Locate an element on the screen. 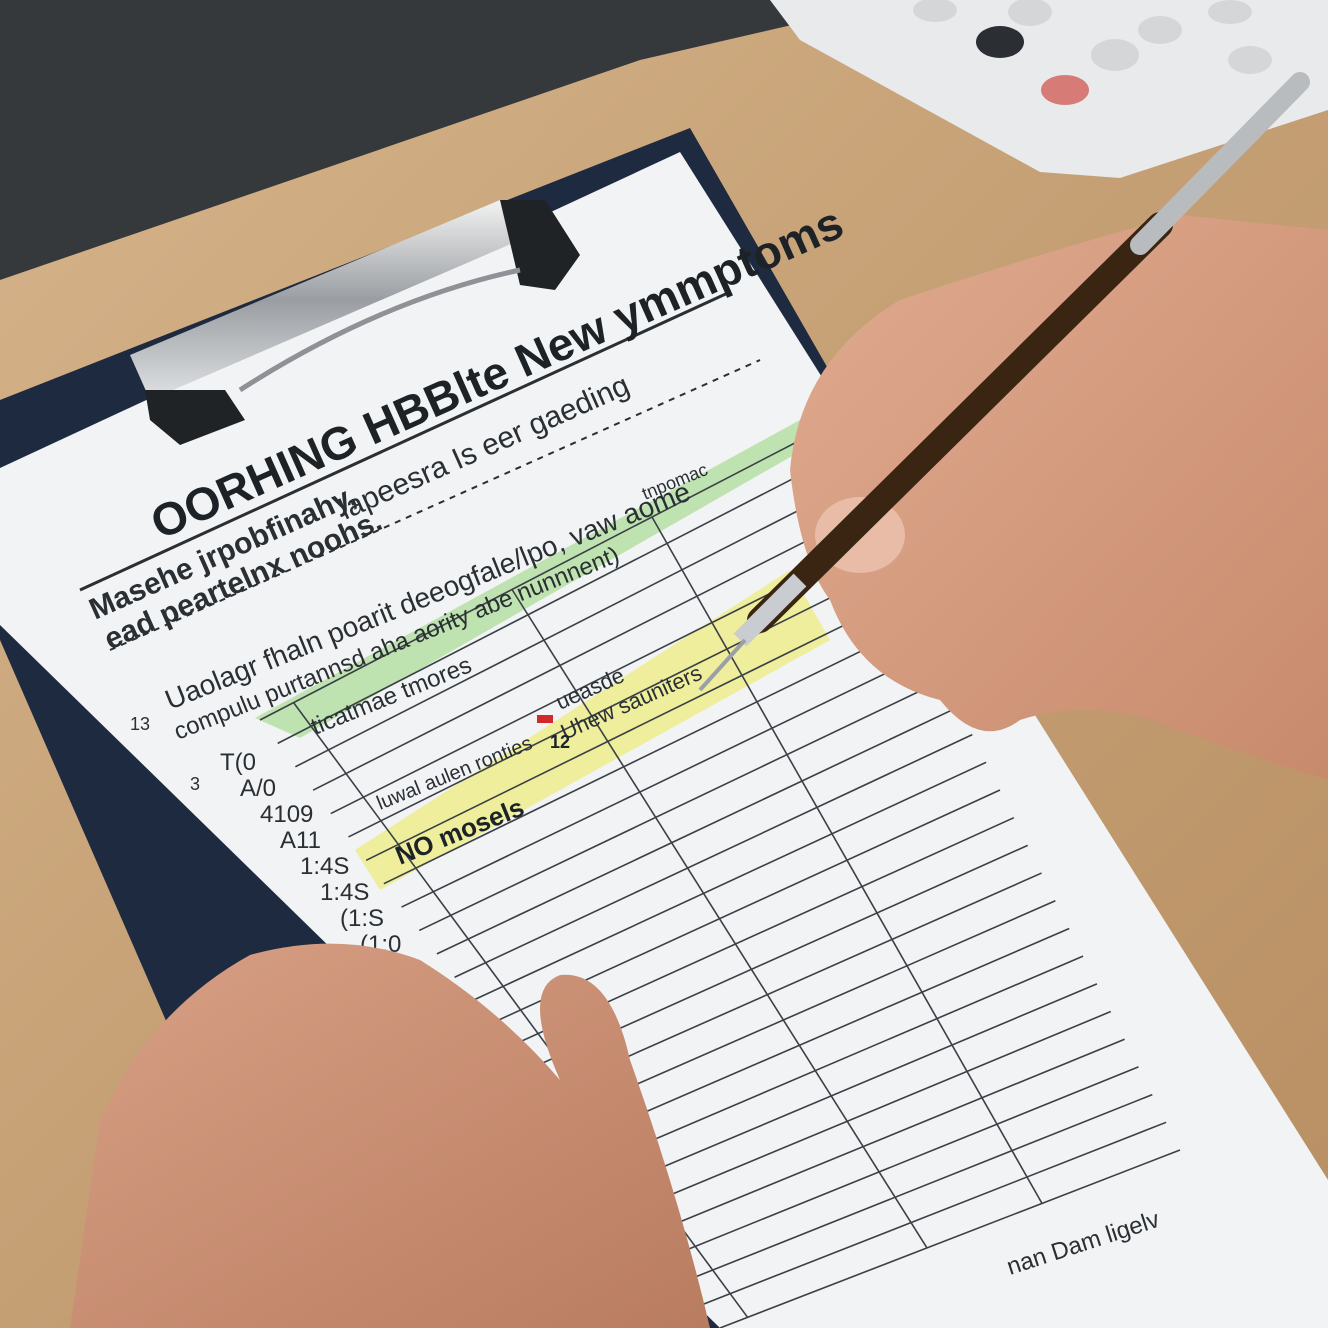  header-rule is located at coordinates (405, 441).